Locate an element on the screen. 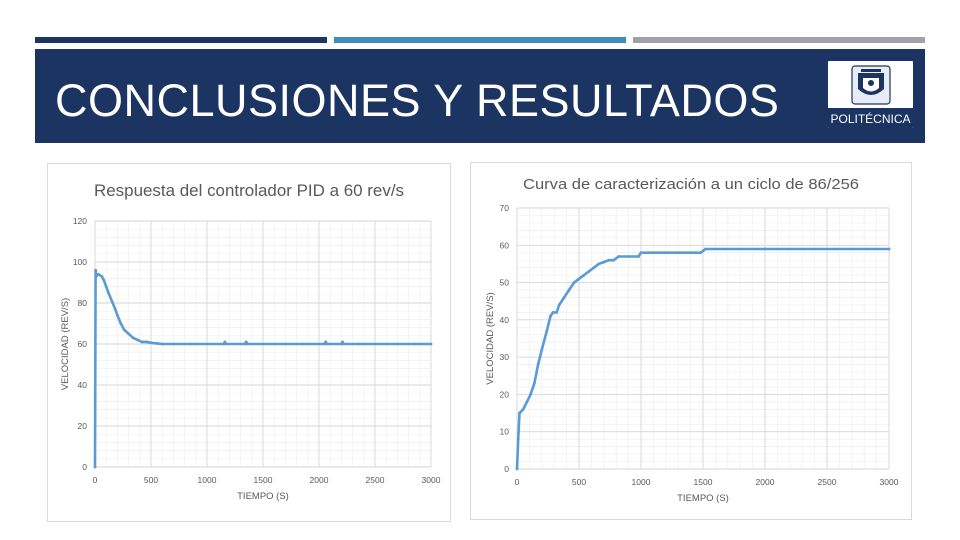  char-x-axis-label: TIEMPO (S) is located at coordinates (703, 498).